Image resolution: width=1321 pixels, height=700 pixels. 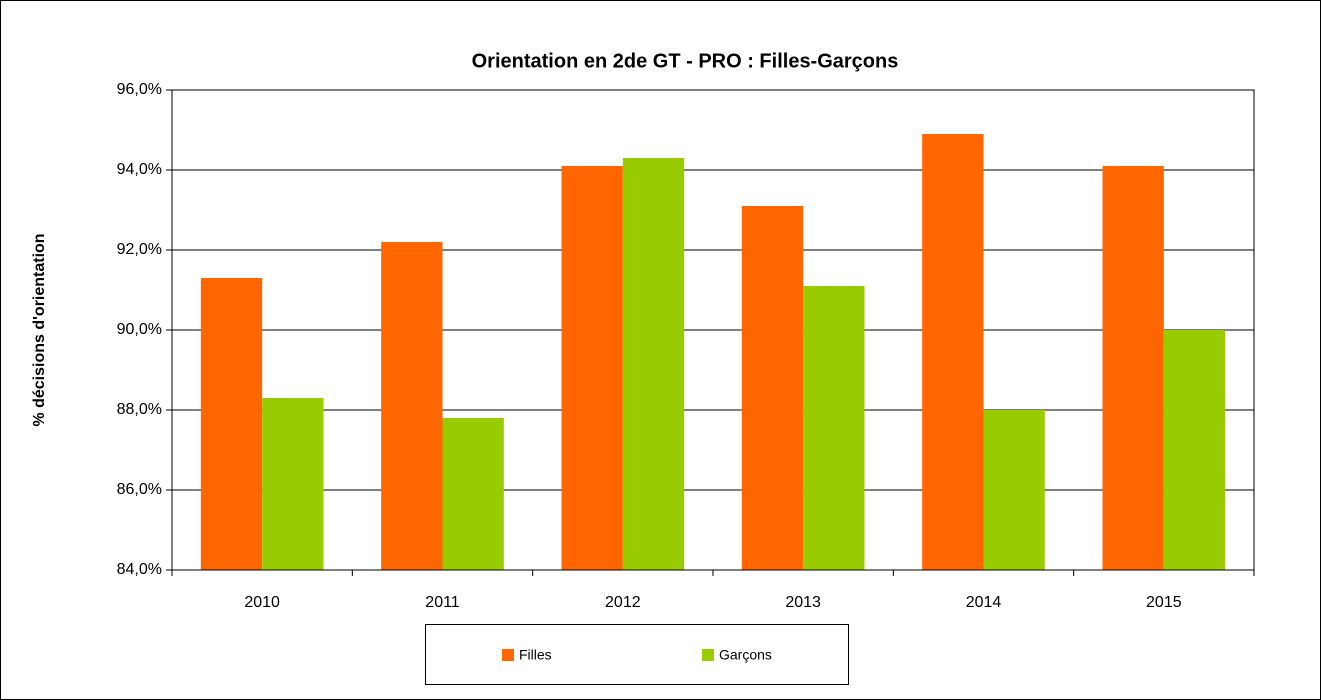 I want to click on x-tick-label: 2015, so click(x=1164, y=602).